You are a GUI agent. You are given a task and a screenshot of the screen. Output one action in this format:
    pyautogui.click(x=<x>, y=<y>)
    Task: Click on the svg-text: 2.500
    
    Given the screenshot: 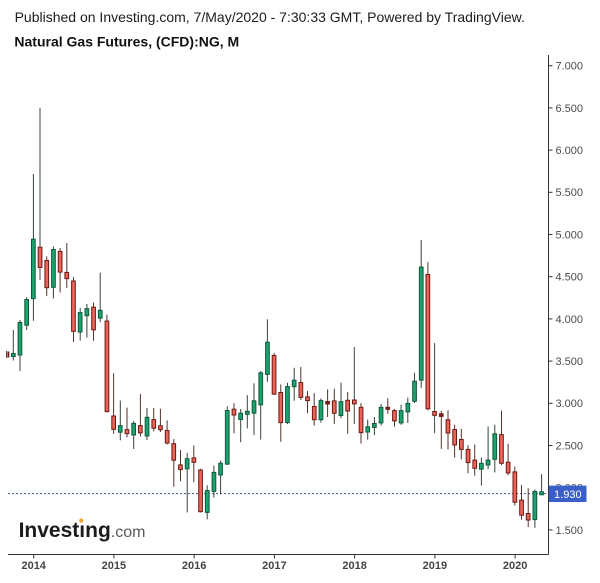 What is the action you would take?
    pyautogui.click(x=570, y=446)
    